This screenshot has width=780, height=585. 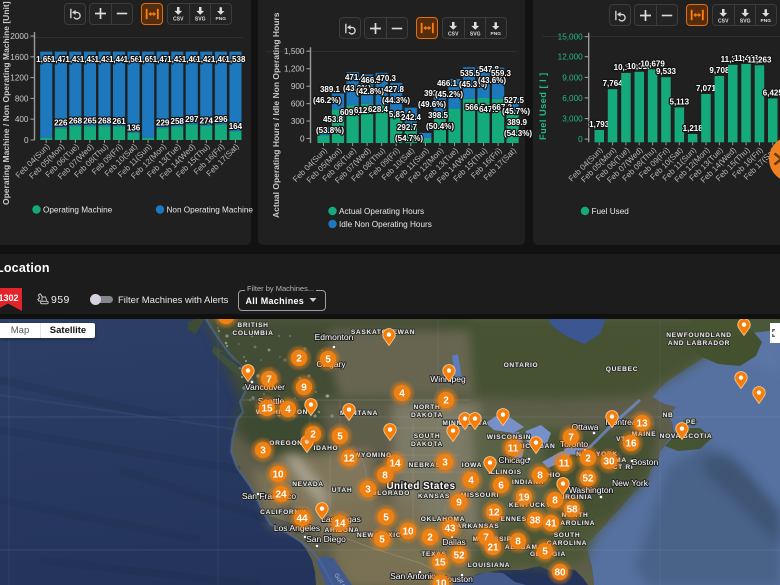 What do you see at coordinates (622, 369) in the screenshot?
I see `svg-text: QUEBEC` at bounding box center [622, 369].